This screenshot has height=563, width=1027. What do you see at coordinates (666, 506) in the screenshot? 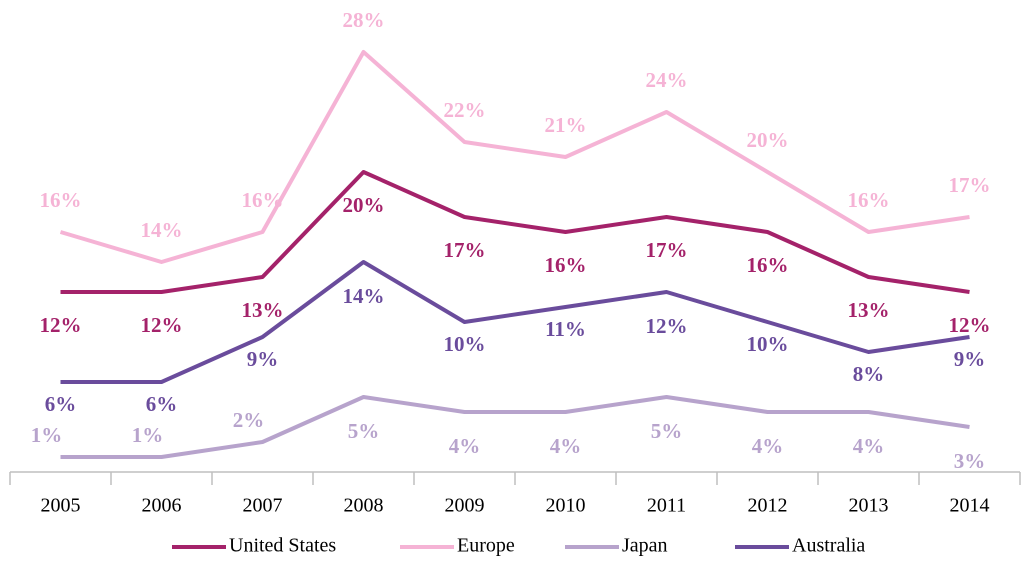
I see `x-tick-label: 2011` at bounding box center [666, 506].